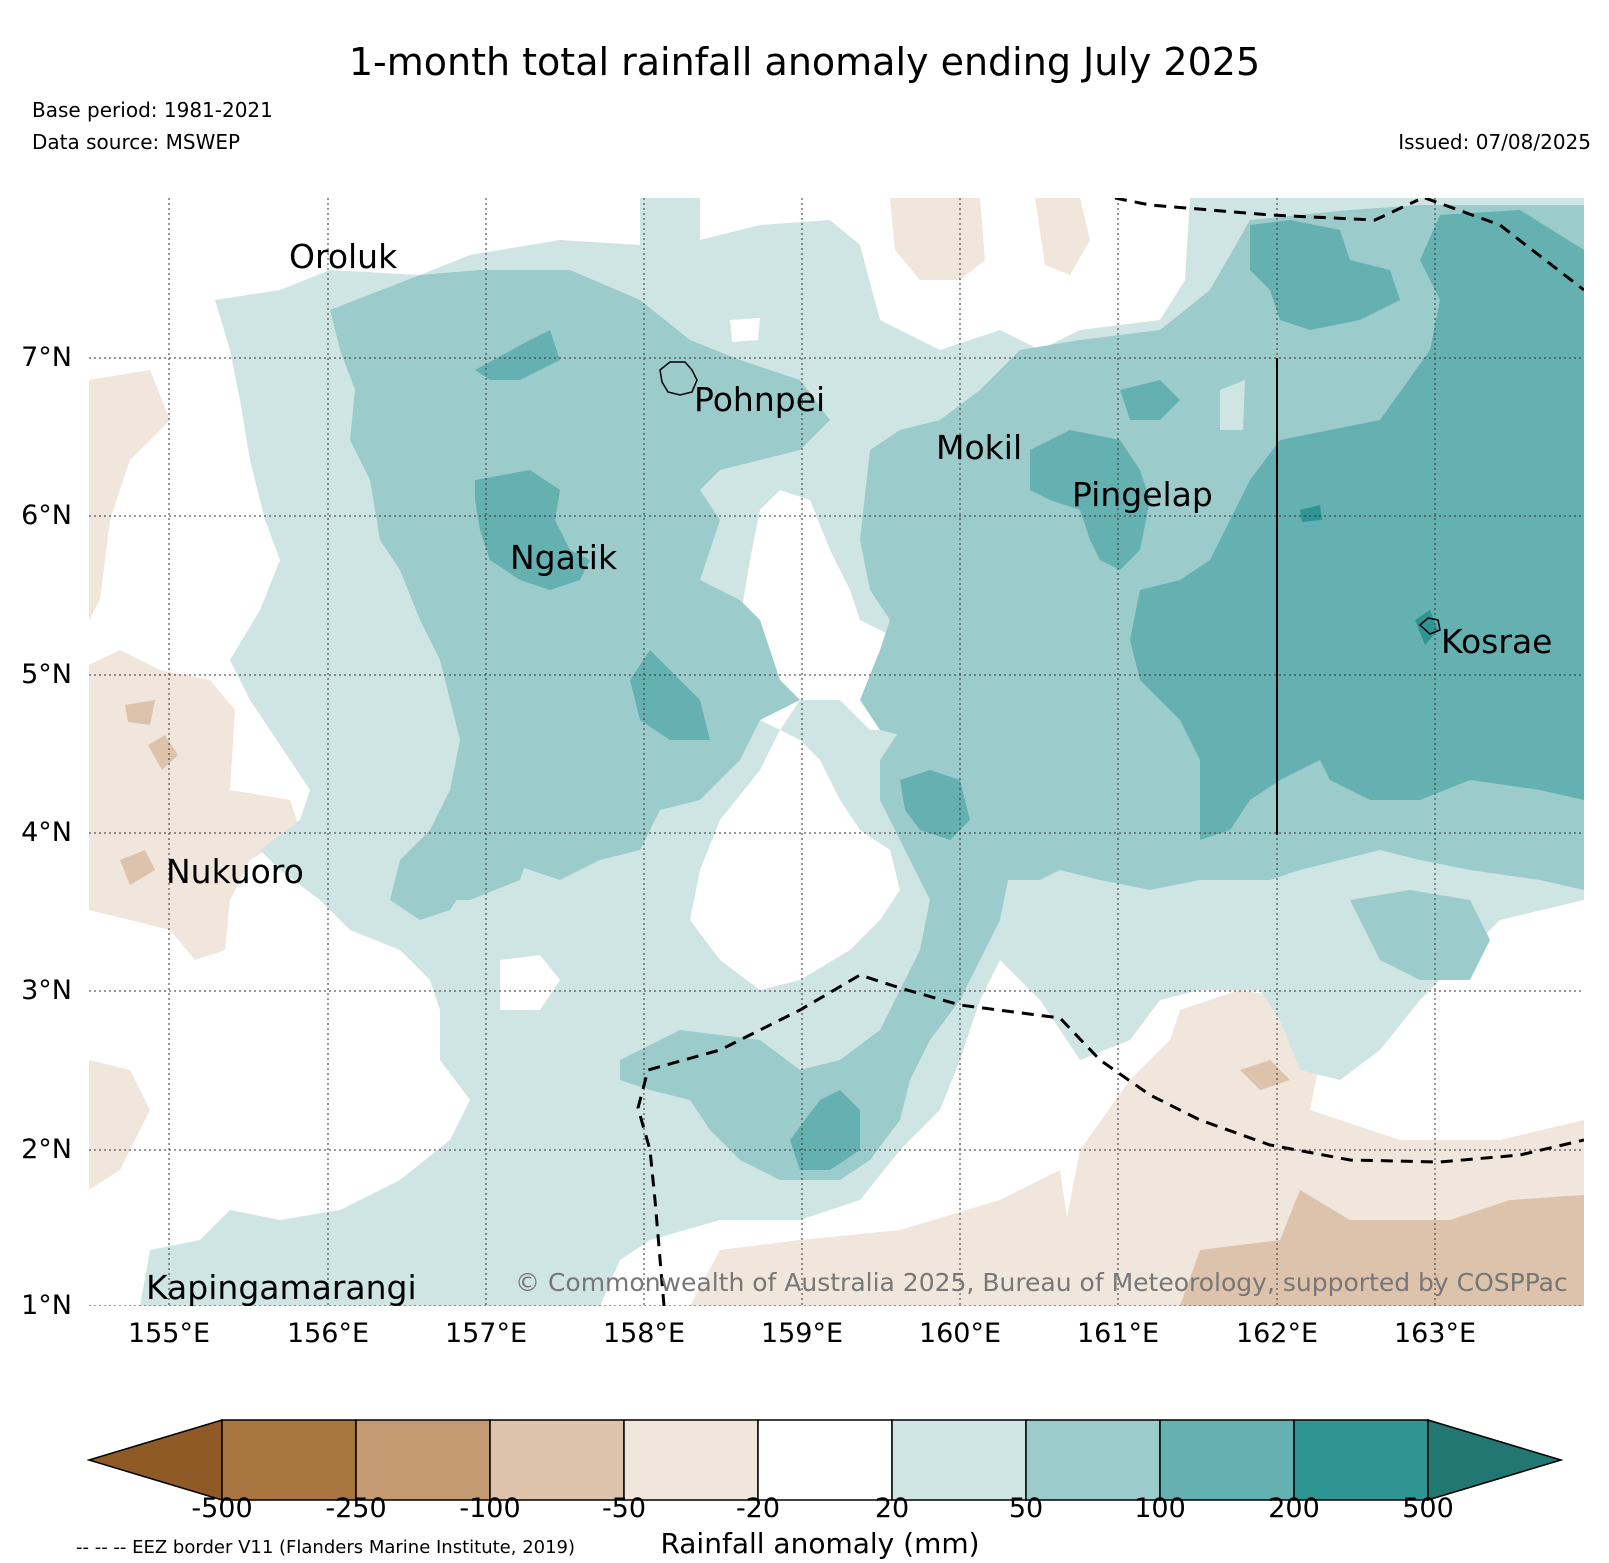 The width and height of the screenshot is (1609, 1563). I want to click on colorbar-tick: 20, so click(892, 1508).